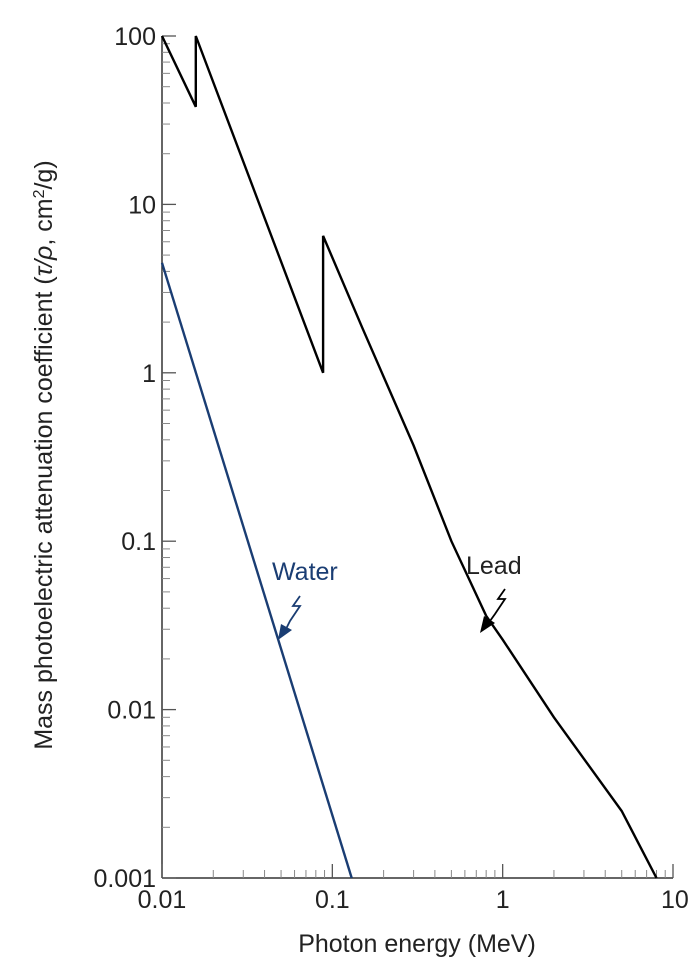 Image resolution: width=700 pixels, height=967 pixels. What do you see at coordinates (503, 900) in the screenshot?
I see `x-tick-label: 1` at bounding box center [503, 900].